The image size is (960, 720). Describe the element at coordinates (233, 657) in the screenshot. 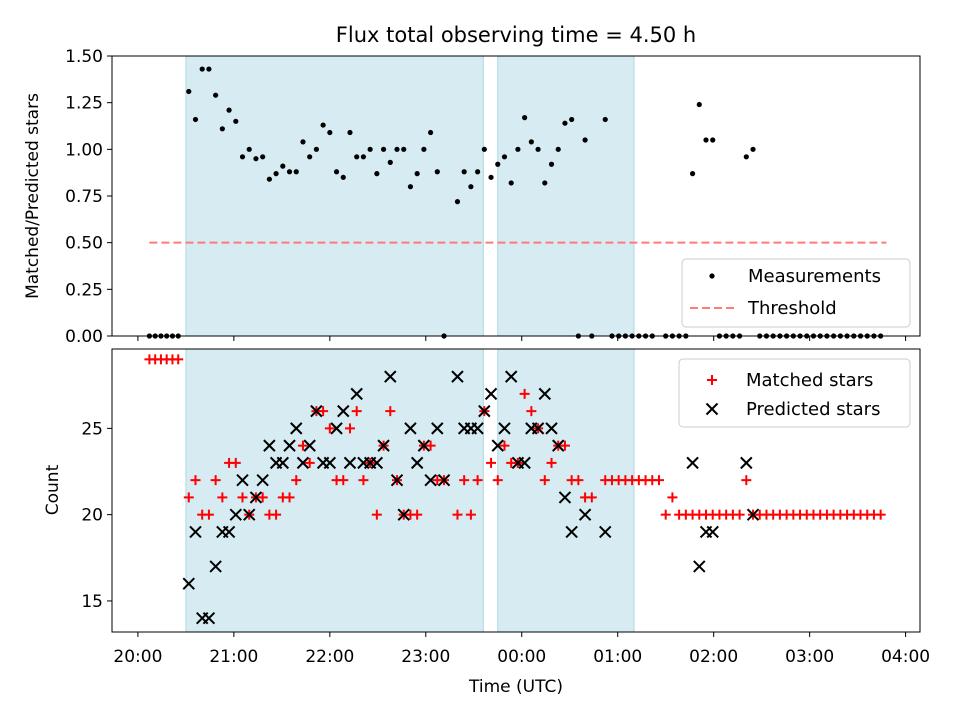

I see `x-tick-label: 21:00` at that location.